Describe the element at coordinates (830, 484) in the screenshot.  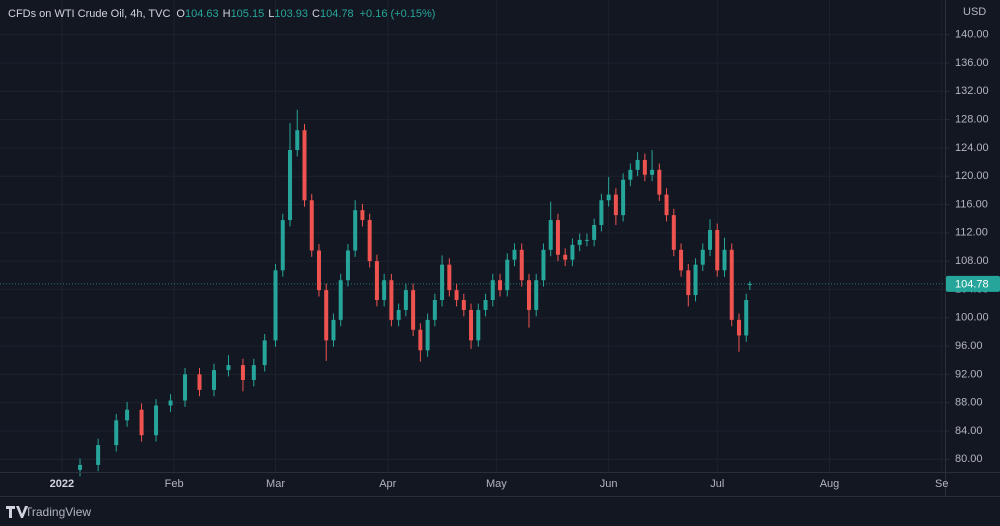
I see `x-tick-label: Aug` at that location.